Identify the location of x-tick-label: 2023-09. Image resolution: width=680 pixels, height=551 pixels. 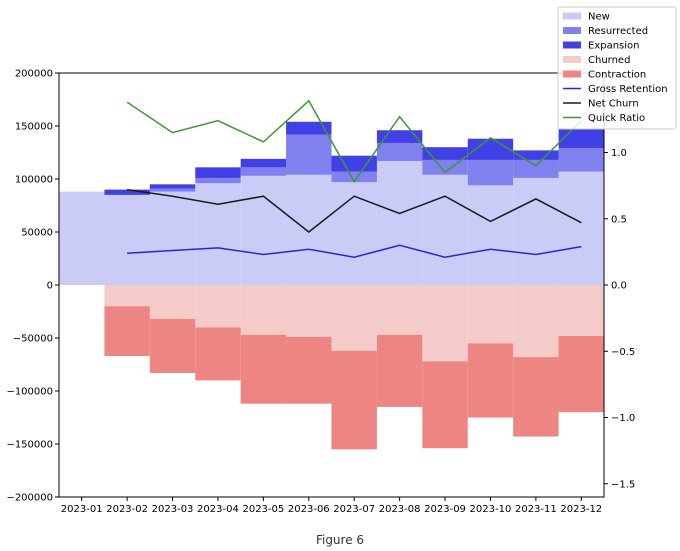
(445, 509).